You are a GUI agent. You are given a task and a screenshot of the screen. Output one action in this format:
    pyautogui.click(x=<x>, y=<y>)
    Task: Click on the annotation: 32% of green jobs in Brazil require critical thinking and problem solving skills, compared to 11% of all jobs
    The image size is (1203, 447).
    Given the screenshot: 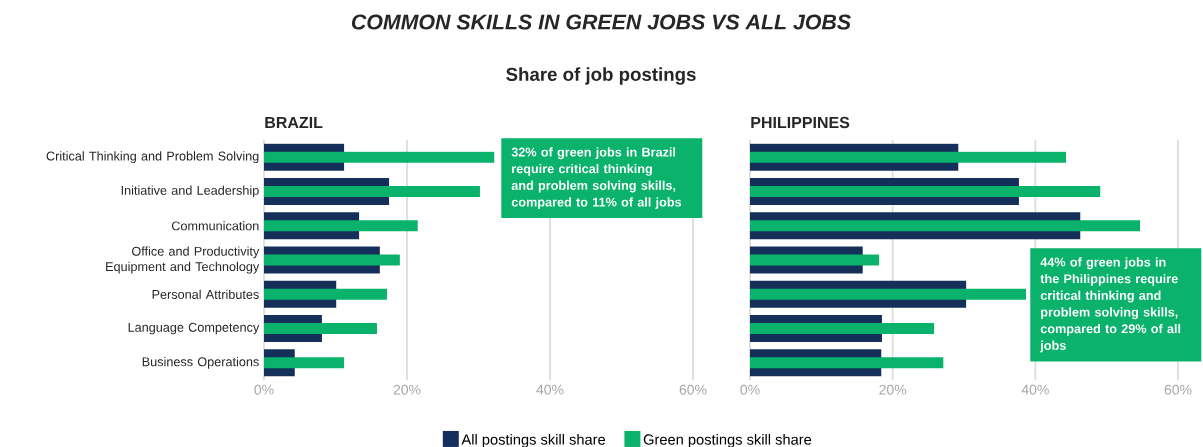 What is the action you would take?
    pyautogui.click(x=596, y=178)
    